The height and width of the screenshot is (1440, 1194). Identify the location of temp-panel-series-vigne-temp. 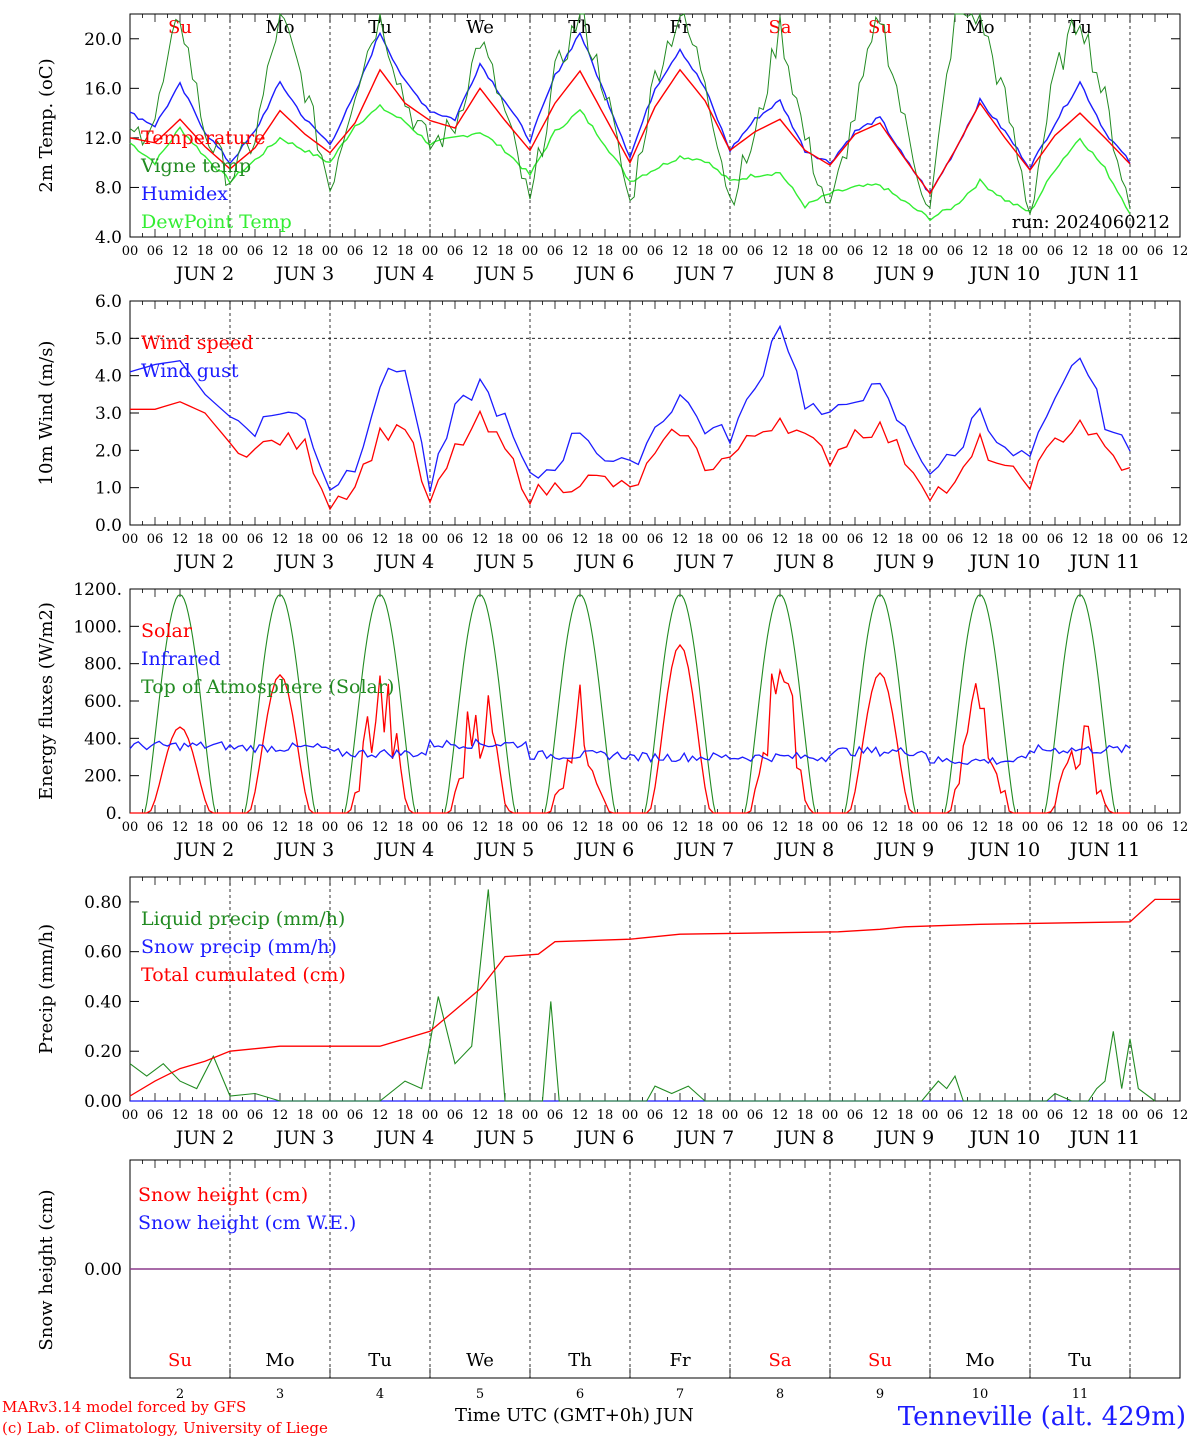
(630, 114).